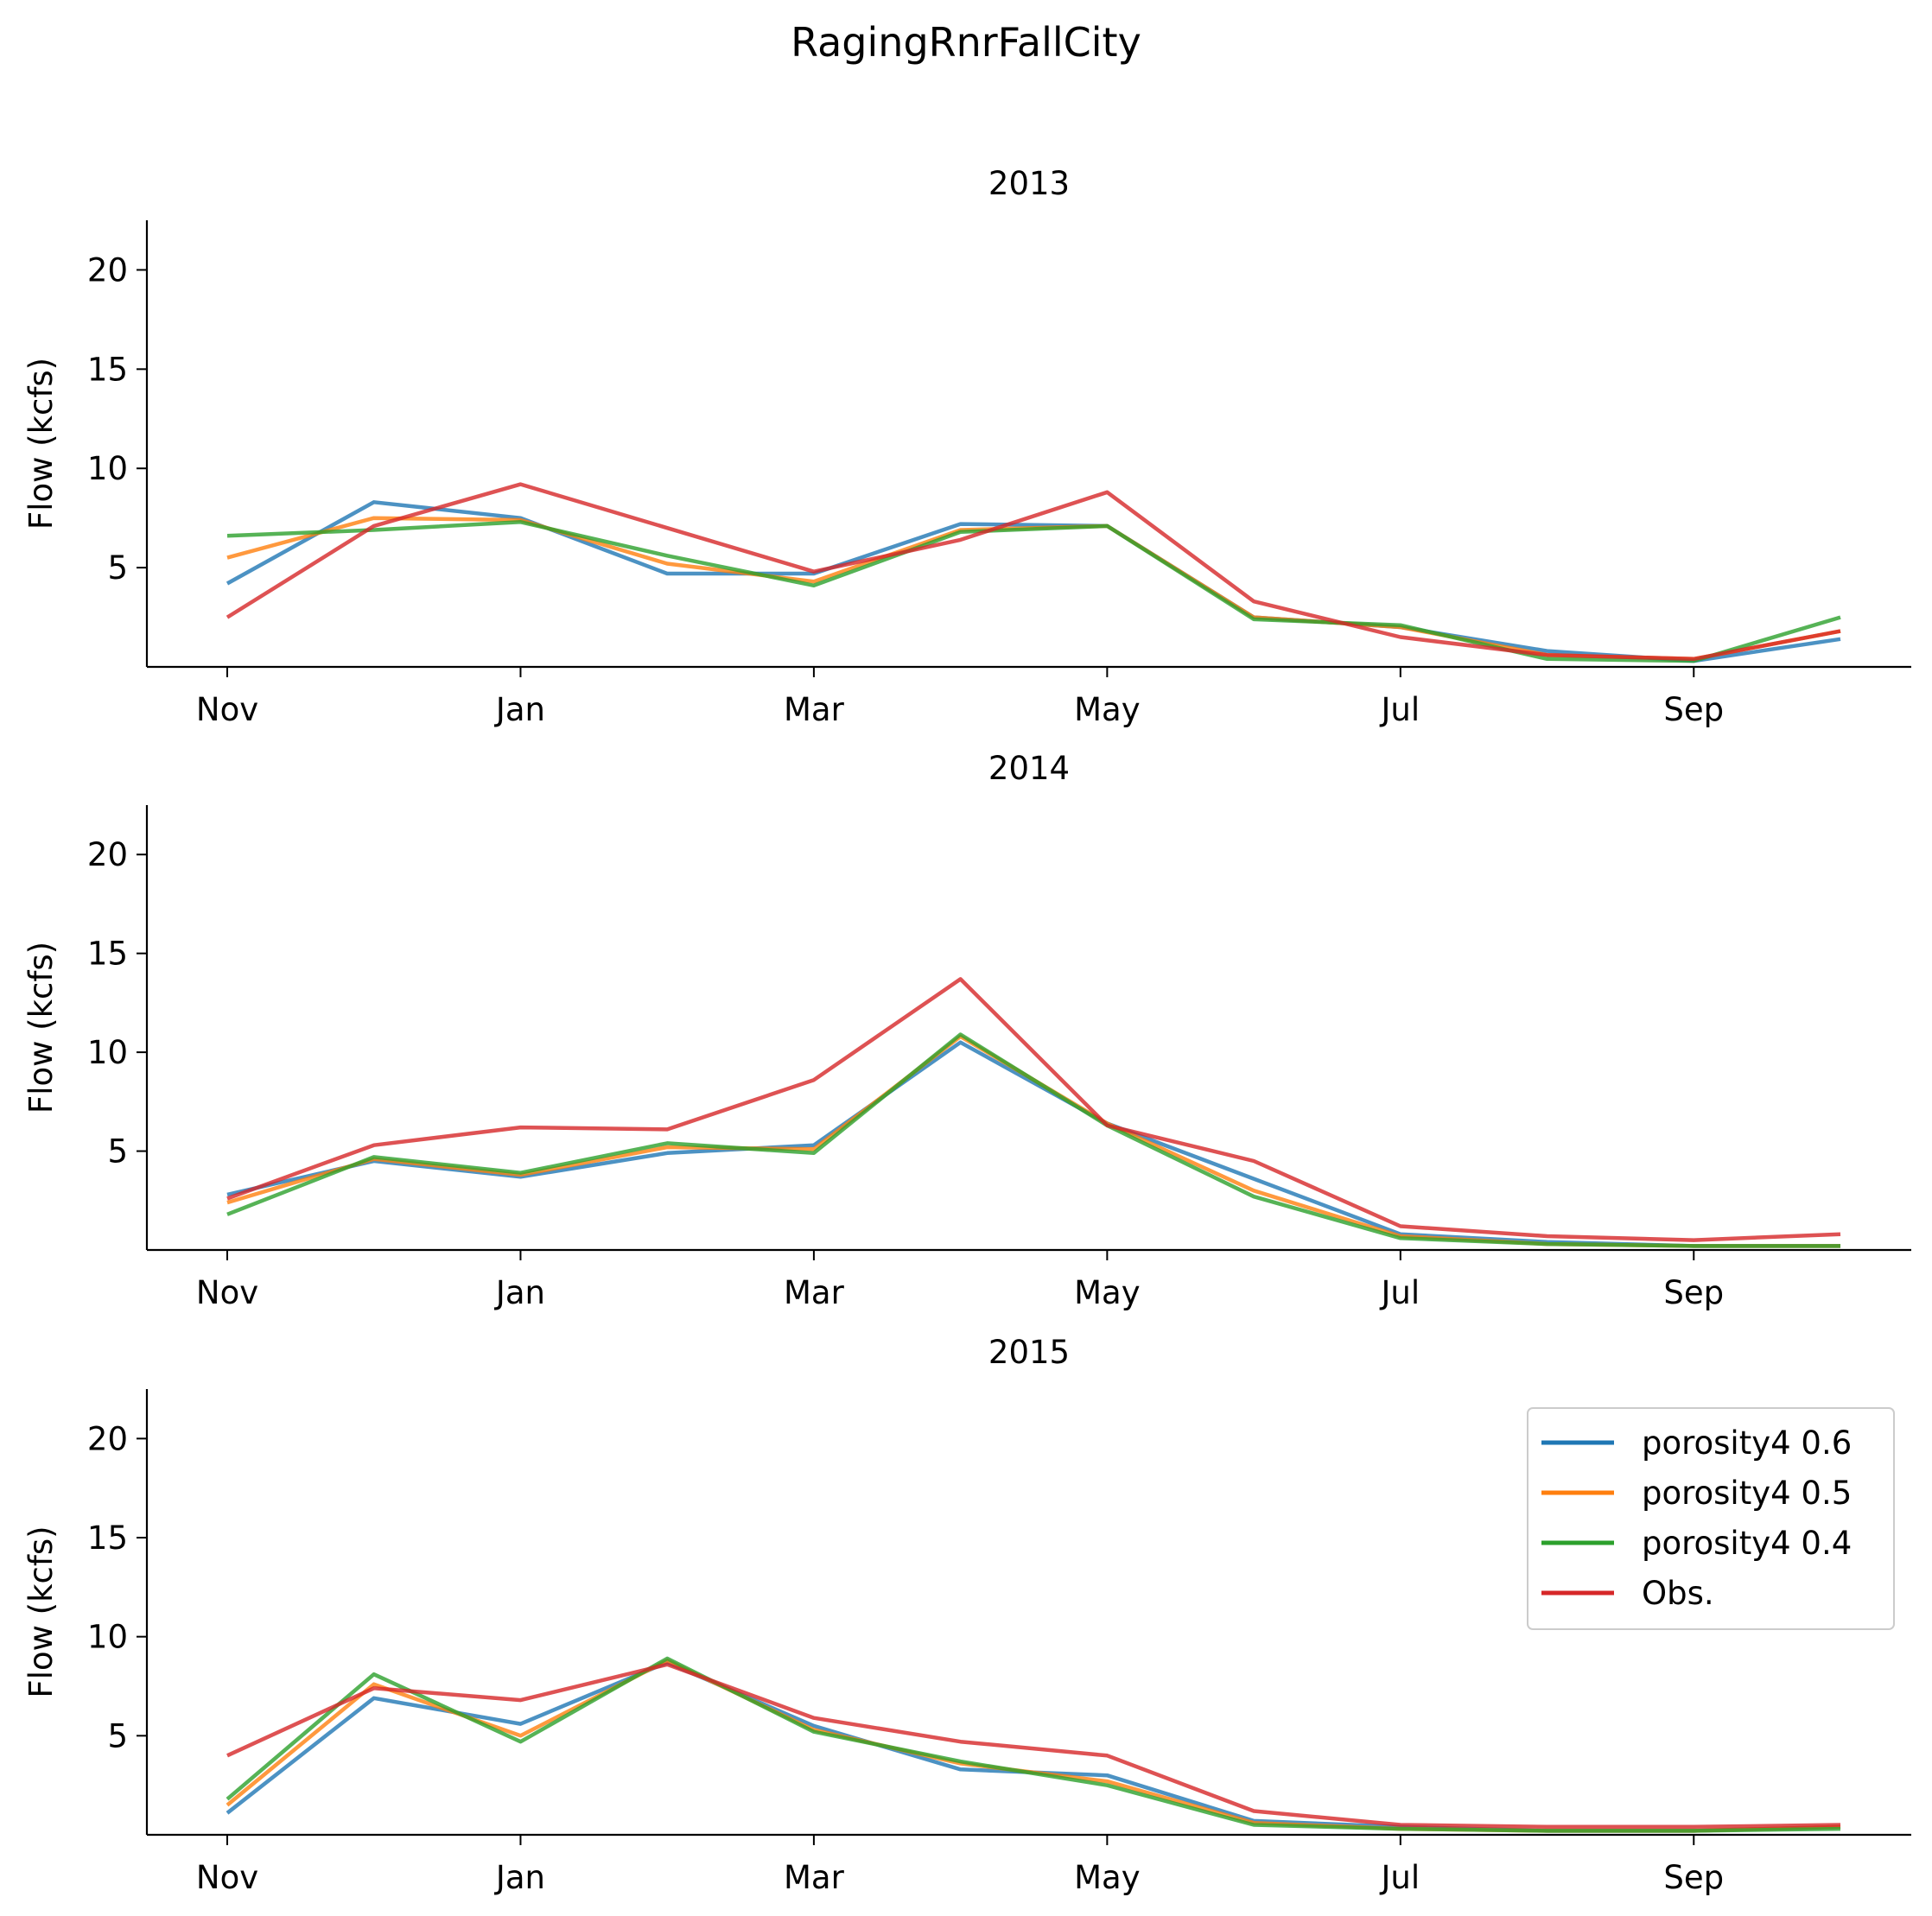 The image size is (1932, 1916). I want to click on subplot-title: 2013, so click(1029, 183).